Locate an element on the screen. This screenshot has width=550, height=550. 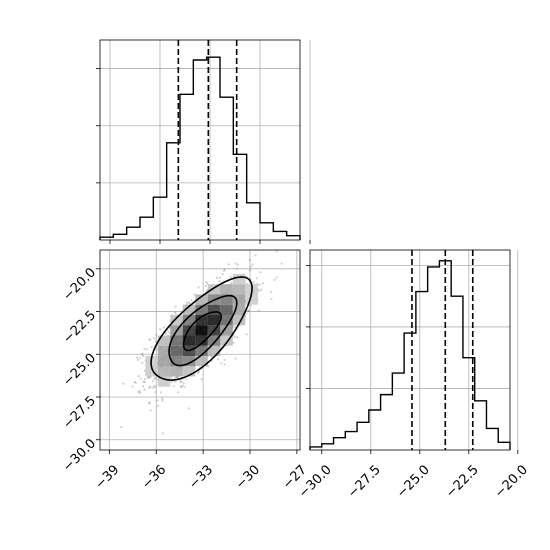
scatter-ticks is located at coordinates (197, 361).